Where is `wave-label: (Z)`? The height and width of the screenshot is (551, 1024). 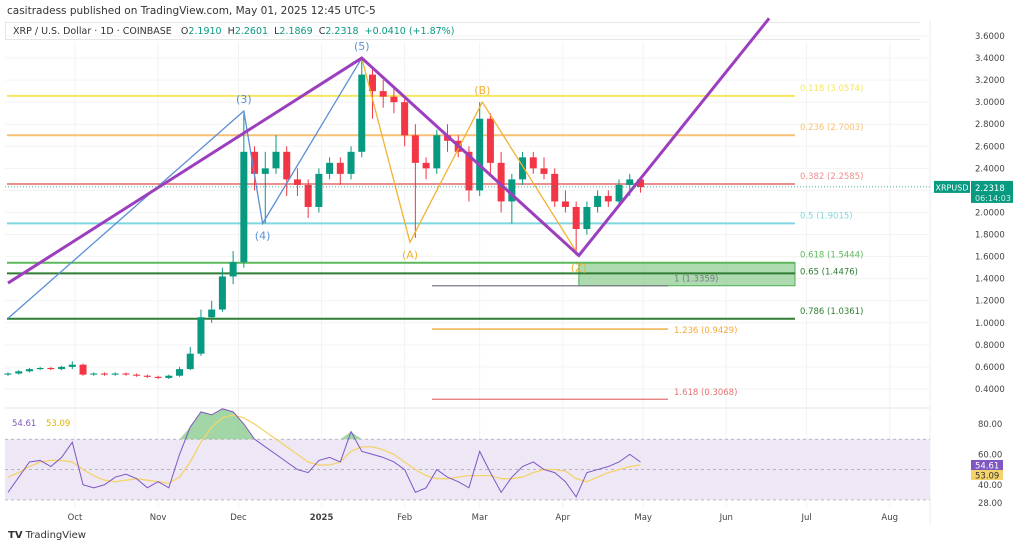 wave-label: (Z) is located at coordinates (579, 267).